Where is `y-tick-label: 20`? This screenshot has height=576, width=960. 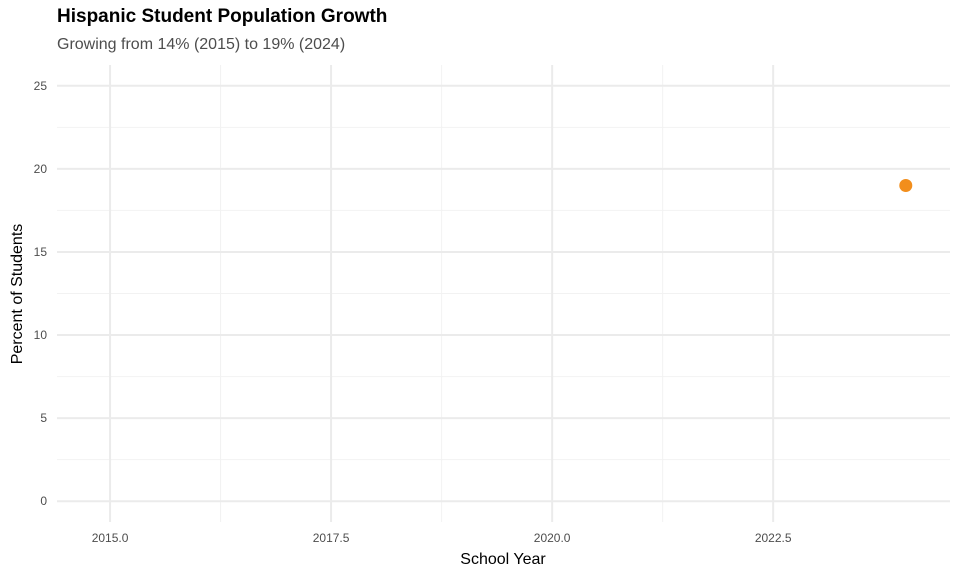
y-tick-label: 20 is located at coordinates (41, 169).